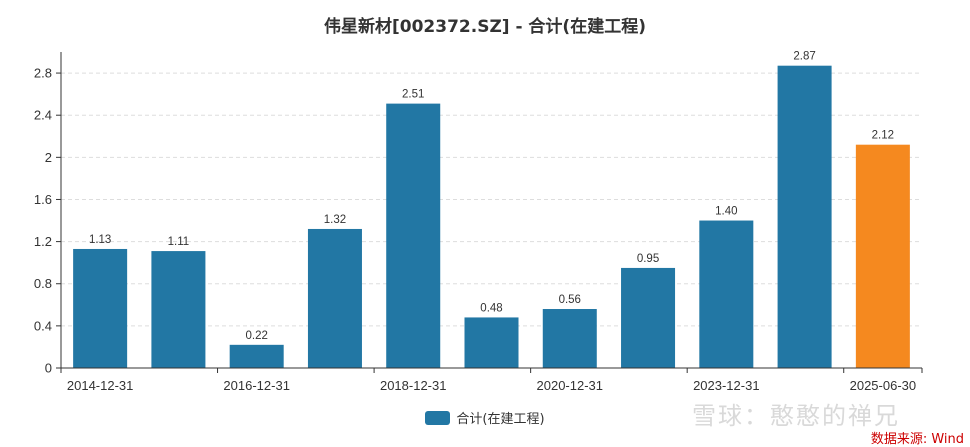 The width and height of the screenshot is (970, 447). What do you see at coordinates (648, 259) in the screenshot?
I see `data-label: 0.95` at bounding box center [648, 259].